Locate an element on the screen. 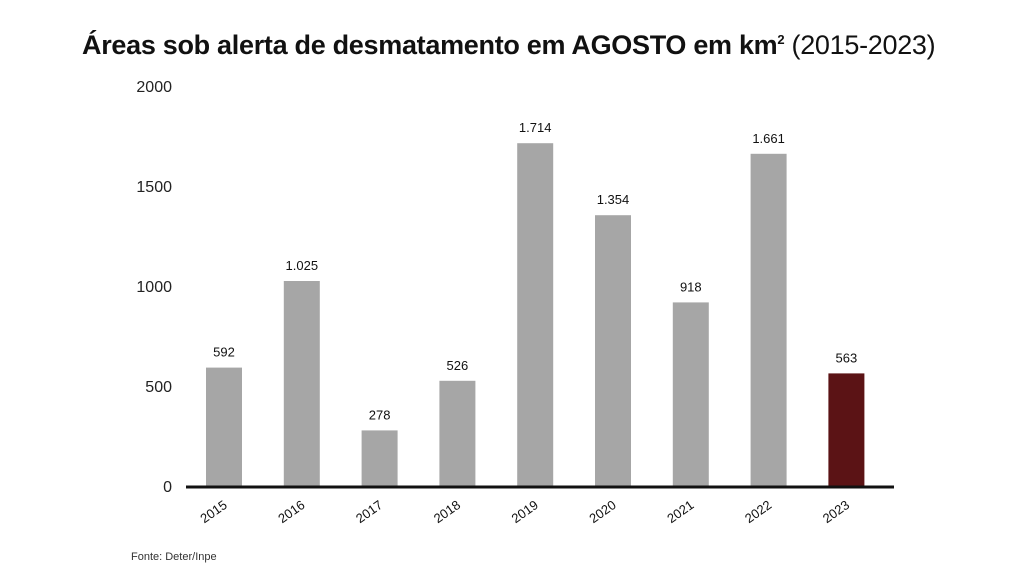 This screenshot has height=576, width=1024. y-tick-label: 500 is located at coordinates (158, 387).